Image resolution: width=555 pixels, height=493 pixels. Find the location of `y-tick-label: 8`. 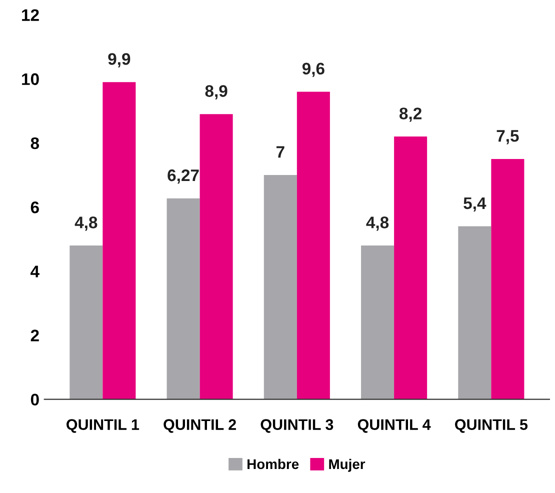

y-tick-label: 8 is located at coordinates (35, 143).